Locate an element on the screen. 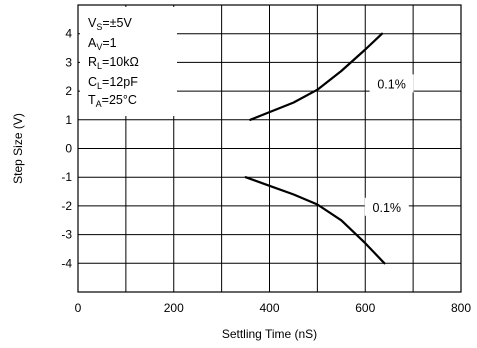  condition-vs: VS=±5V is located at coordinates (110, 24).